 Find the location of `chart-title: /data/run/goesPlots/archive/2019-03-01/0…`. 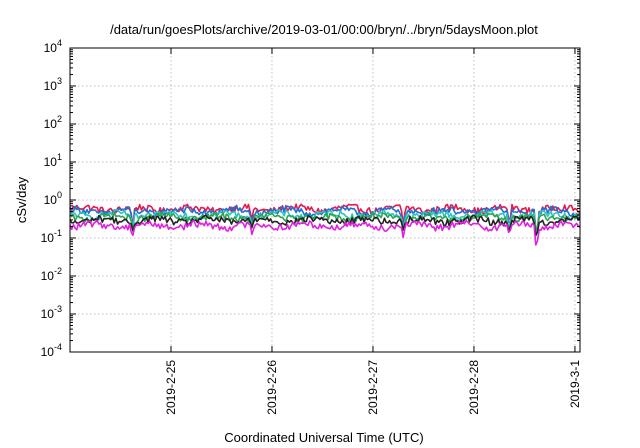

chart-title: /data/run/goesPlots/archive/2019-03-01/0… is located at coordinates (324, 29).